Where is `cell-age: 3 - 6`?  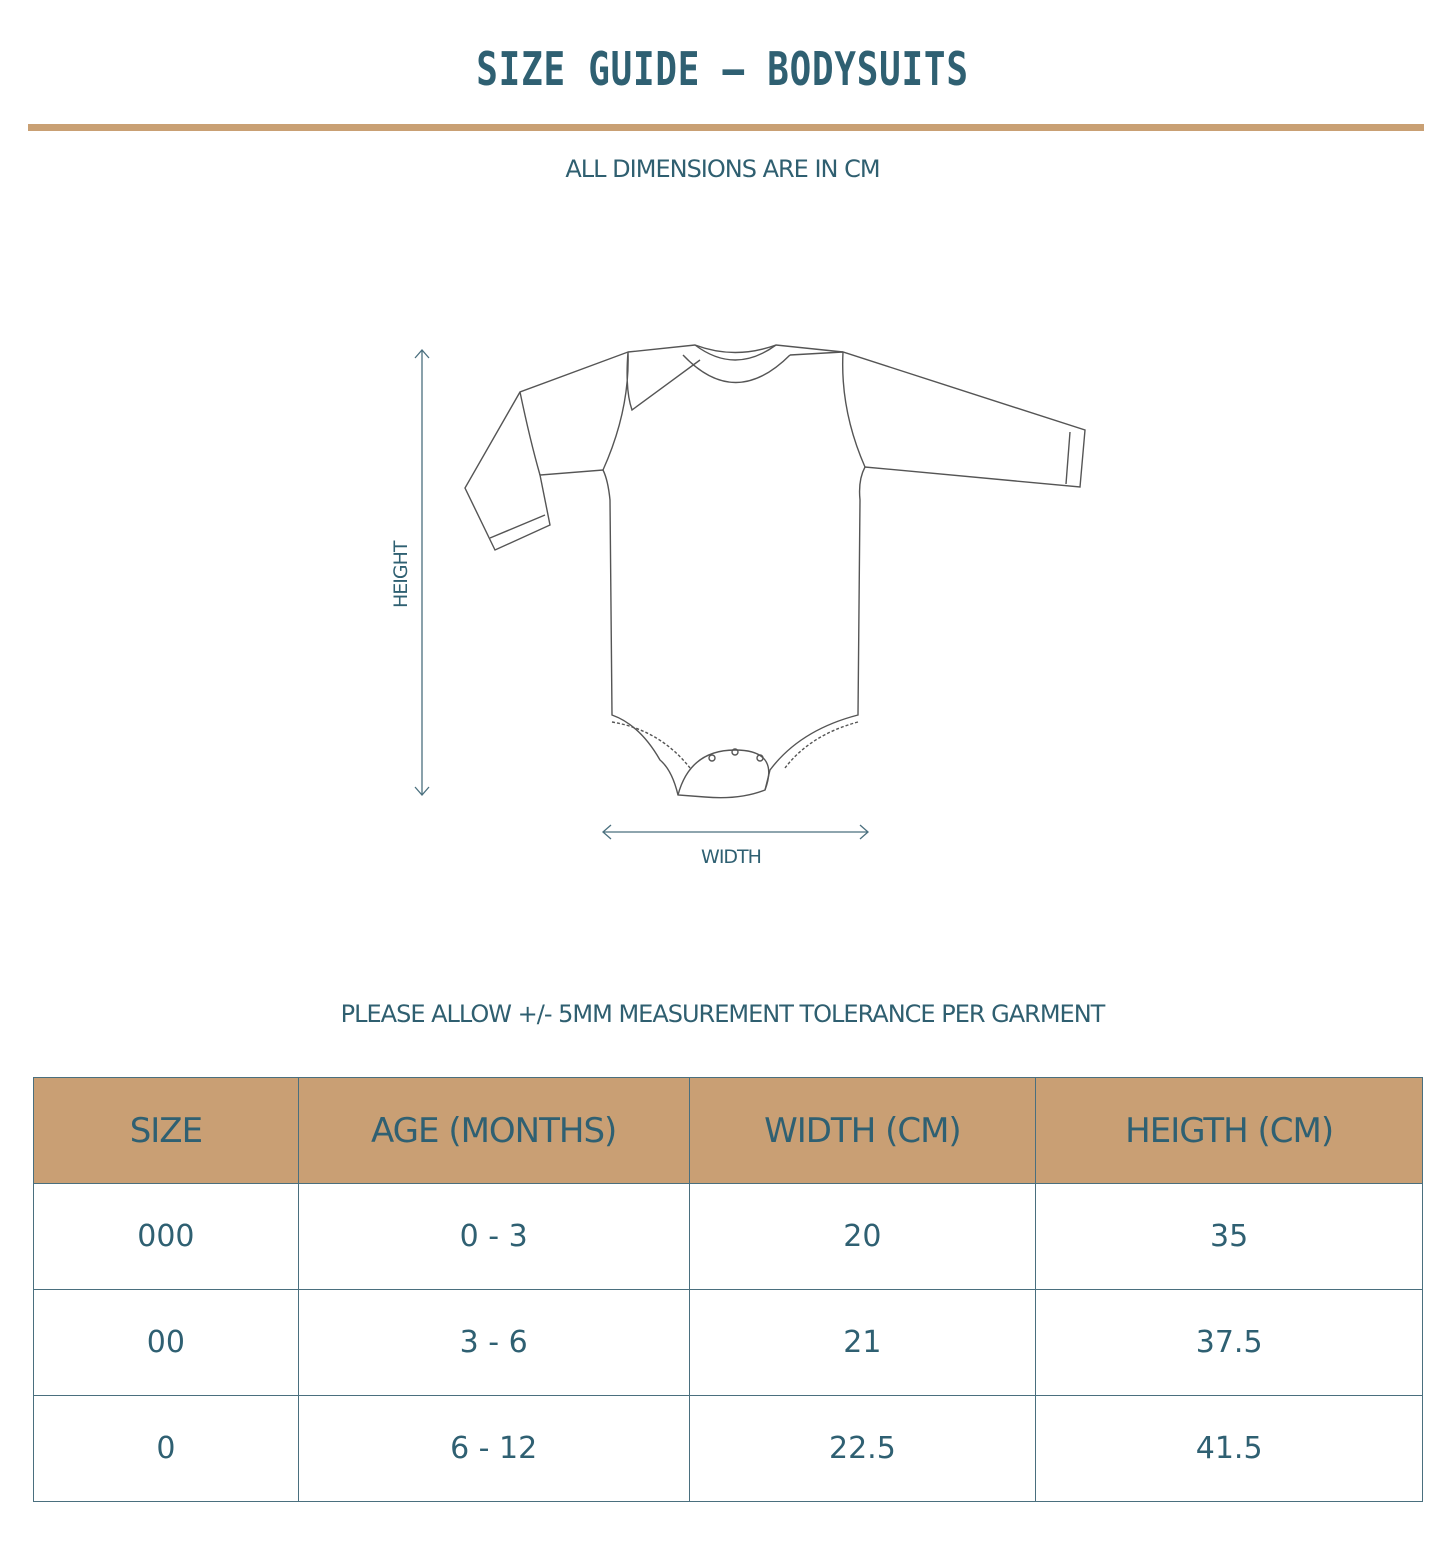 cell-age: 3 - 6 is located at coordinates (493, 1342).